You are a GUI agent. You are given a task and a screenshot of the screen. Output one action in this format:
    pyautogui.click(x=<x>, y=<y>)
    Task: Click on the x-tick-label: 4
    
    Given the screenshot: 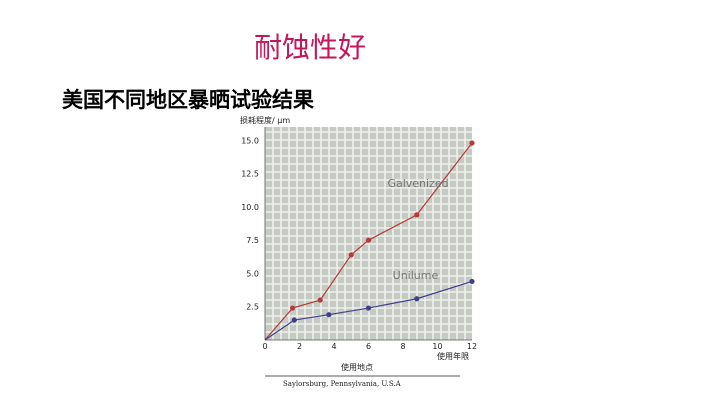 What is the action you would take?
    pyautogui.click(x=333, y=346)
    